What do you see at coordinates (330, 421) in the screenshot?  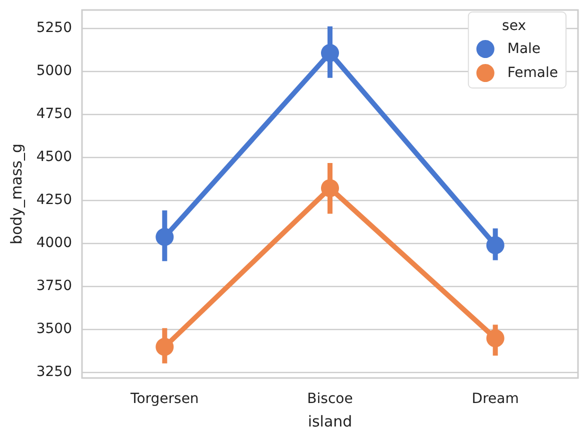 I see `x-axis-title: island` at bounding box center [330, 421].